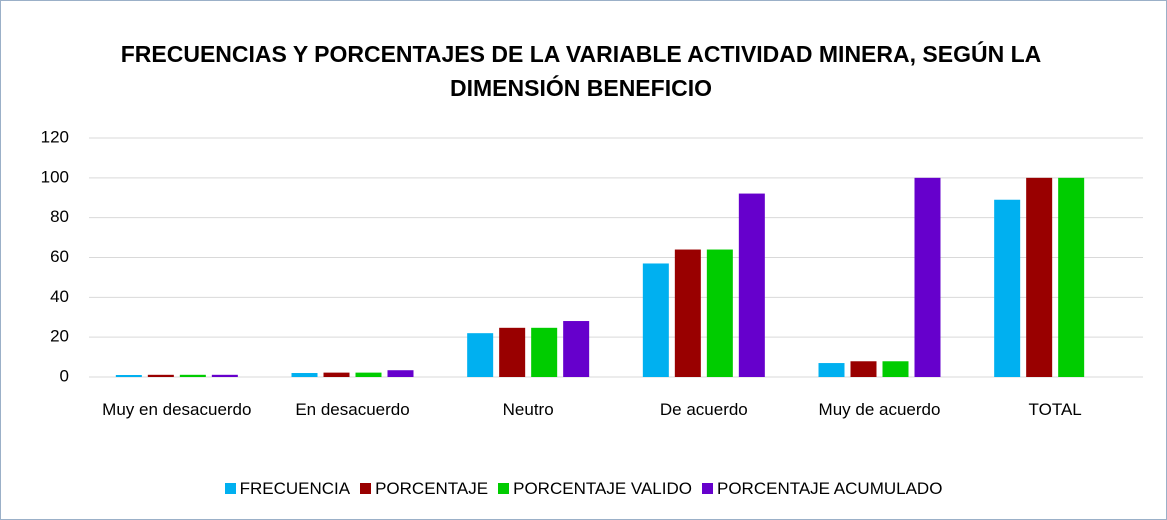 The image size is (1167, 520). I want to click on x-tick-label: Neutro, so click(528, 409).